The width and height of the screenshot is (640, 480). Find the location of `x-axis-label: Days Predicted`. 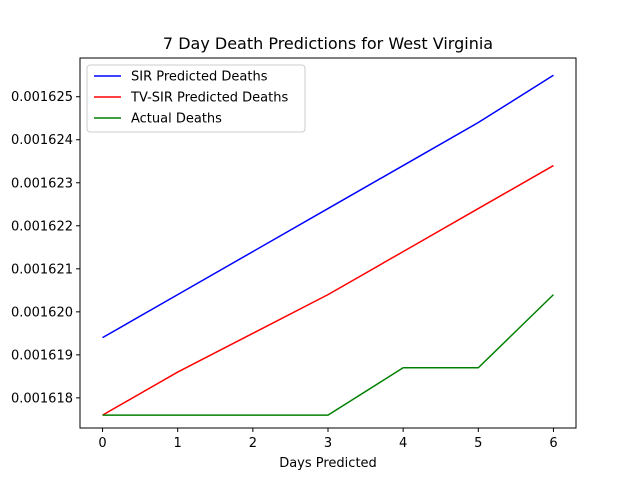

x-axis-label: Days Predicted is located at coordinates (328, 463).